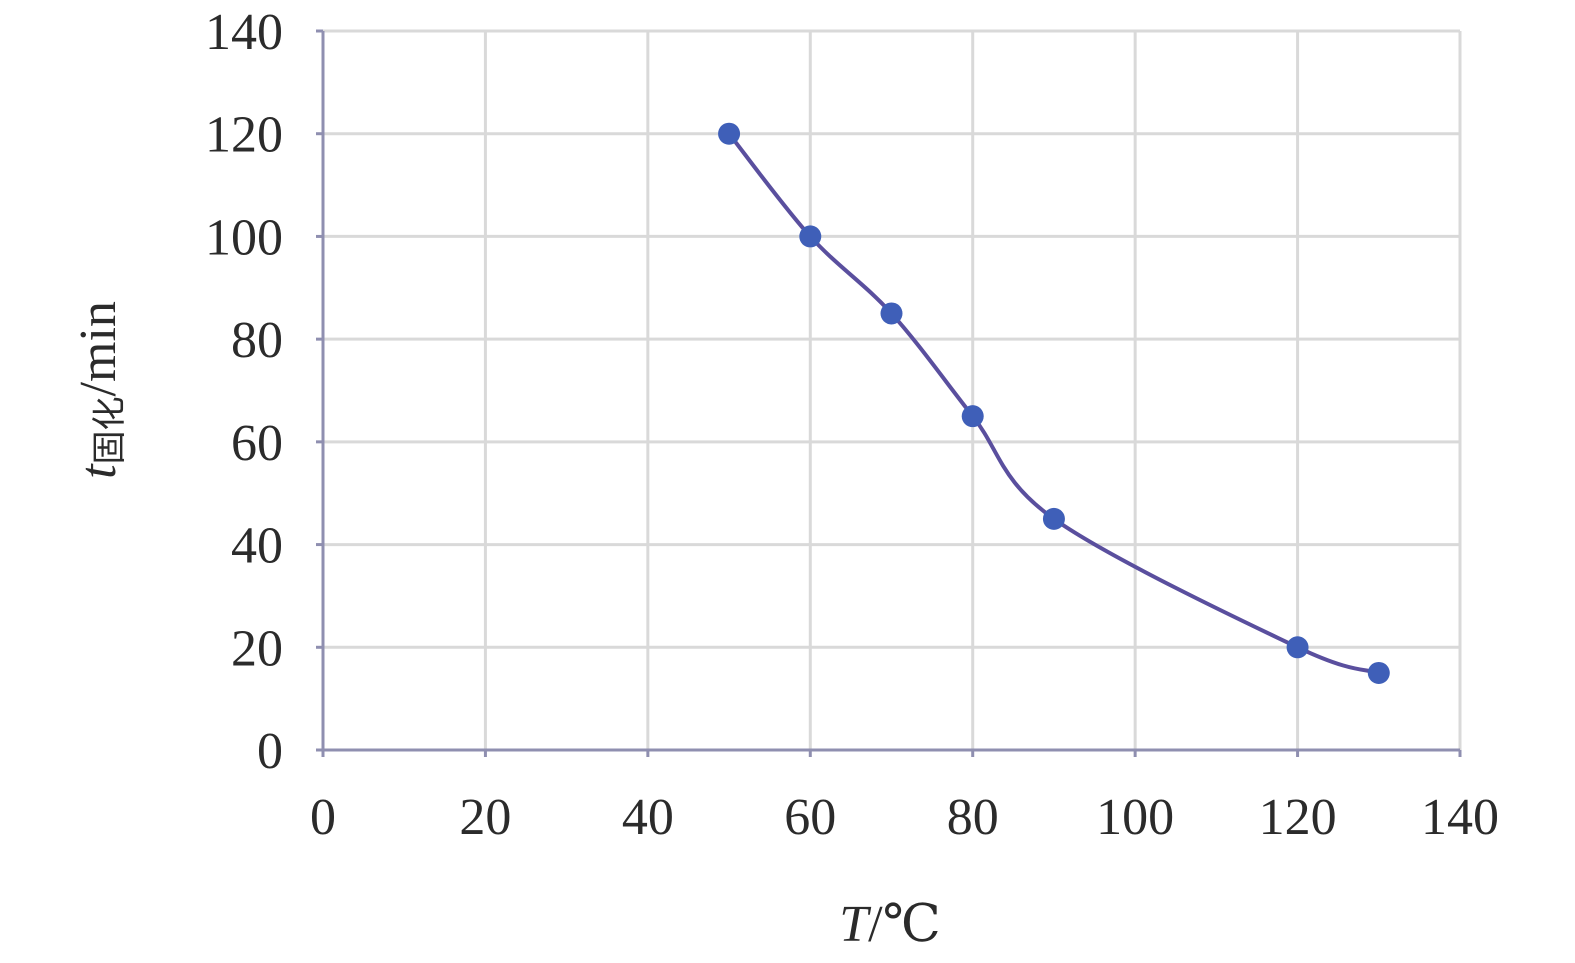 This screenshot has width=1575, height=963. What do you see at coordinates (257, 340) in the screenshot?
I see `y-tick-label: 80` at bounding box center [257, 340].